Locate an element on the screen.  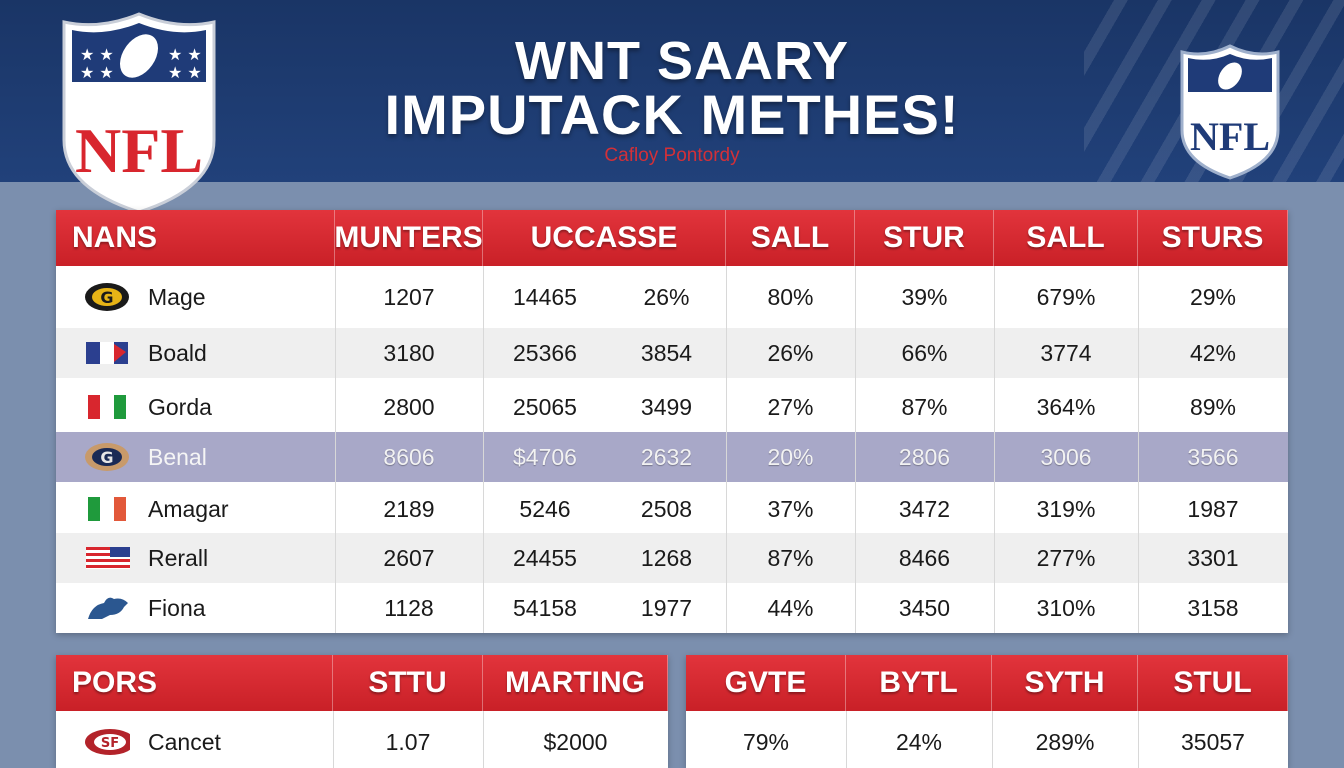
cell-value: 3450 is located at coordinates (924, 607).